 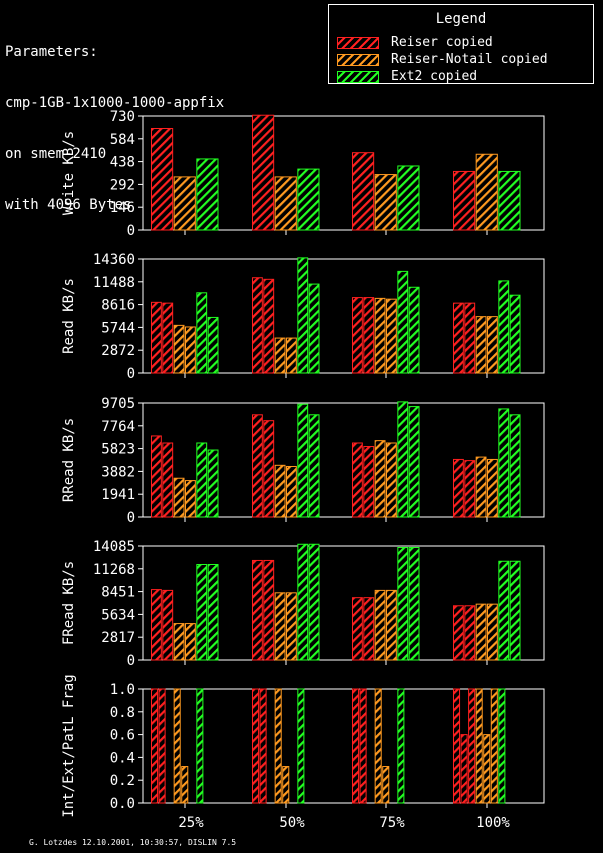 What do you see at coordinates (68, 205) in the screenshot?
I see `param-line-blocksize: with 4096 Bytes` at bounding box center [68, 205].